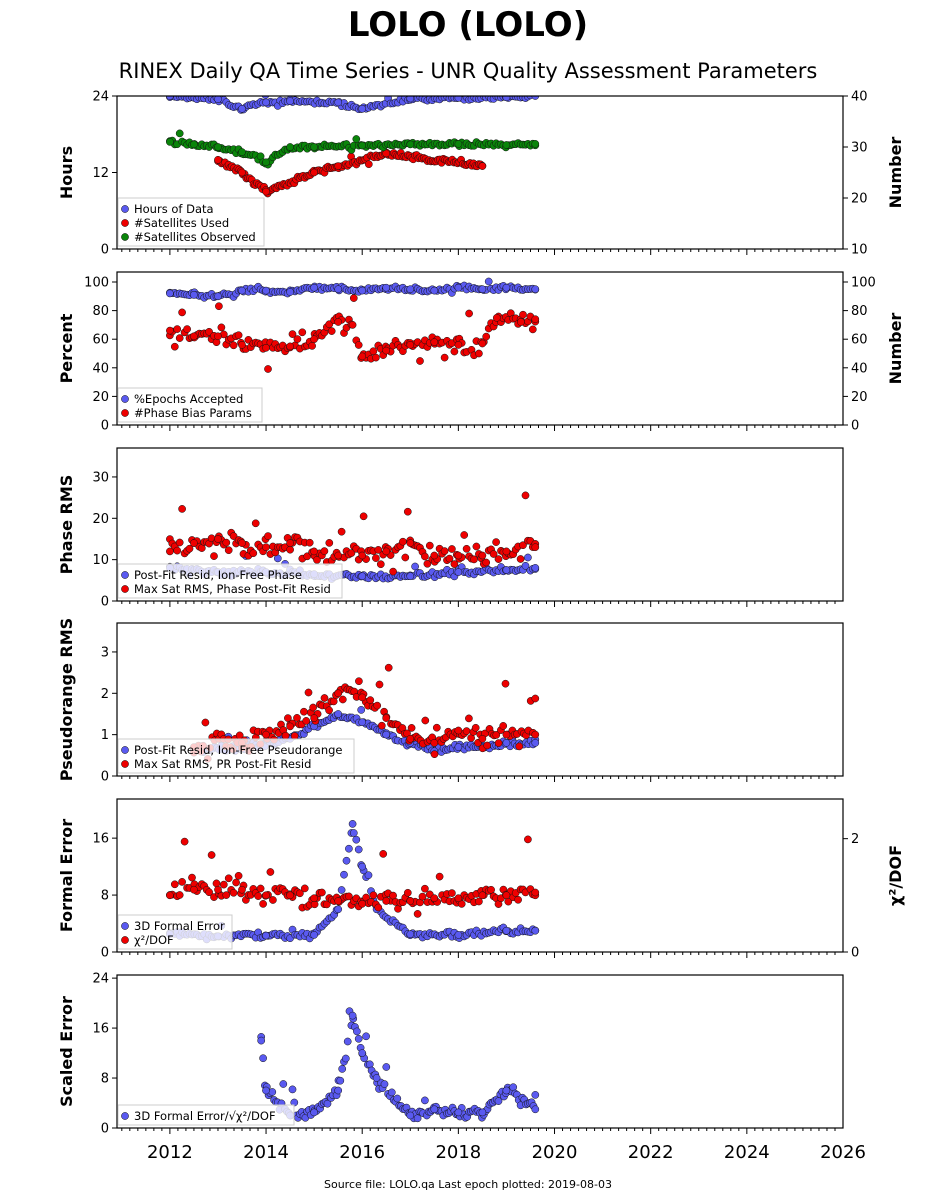 The height and width of the screenshot is (1200, 937). I want to click on y-tick-label: 12, so click(100, 173).